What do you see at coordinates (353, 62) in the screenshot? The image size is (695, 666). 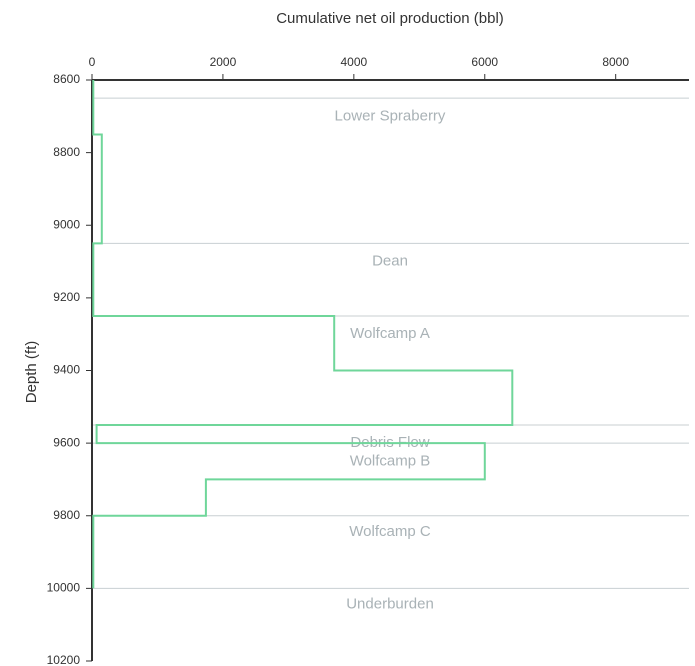 I see `x-tick-label: 4000` at bounding box center [353, 62].